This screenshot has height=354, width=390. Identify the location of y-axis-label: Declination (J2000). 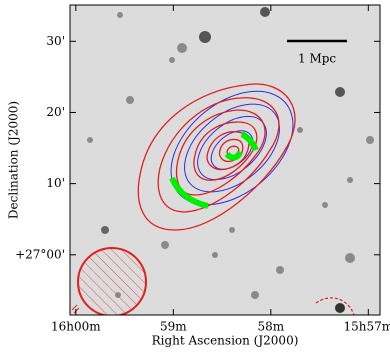
(14, 160).